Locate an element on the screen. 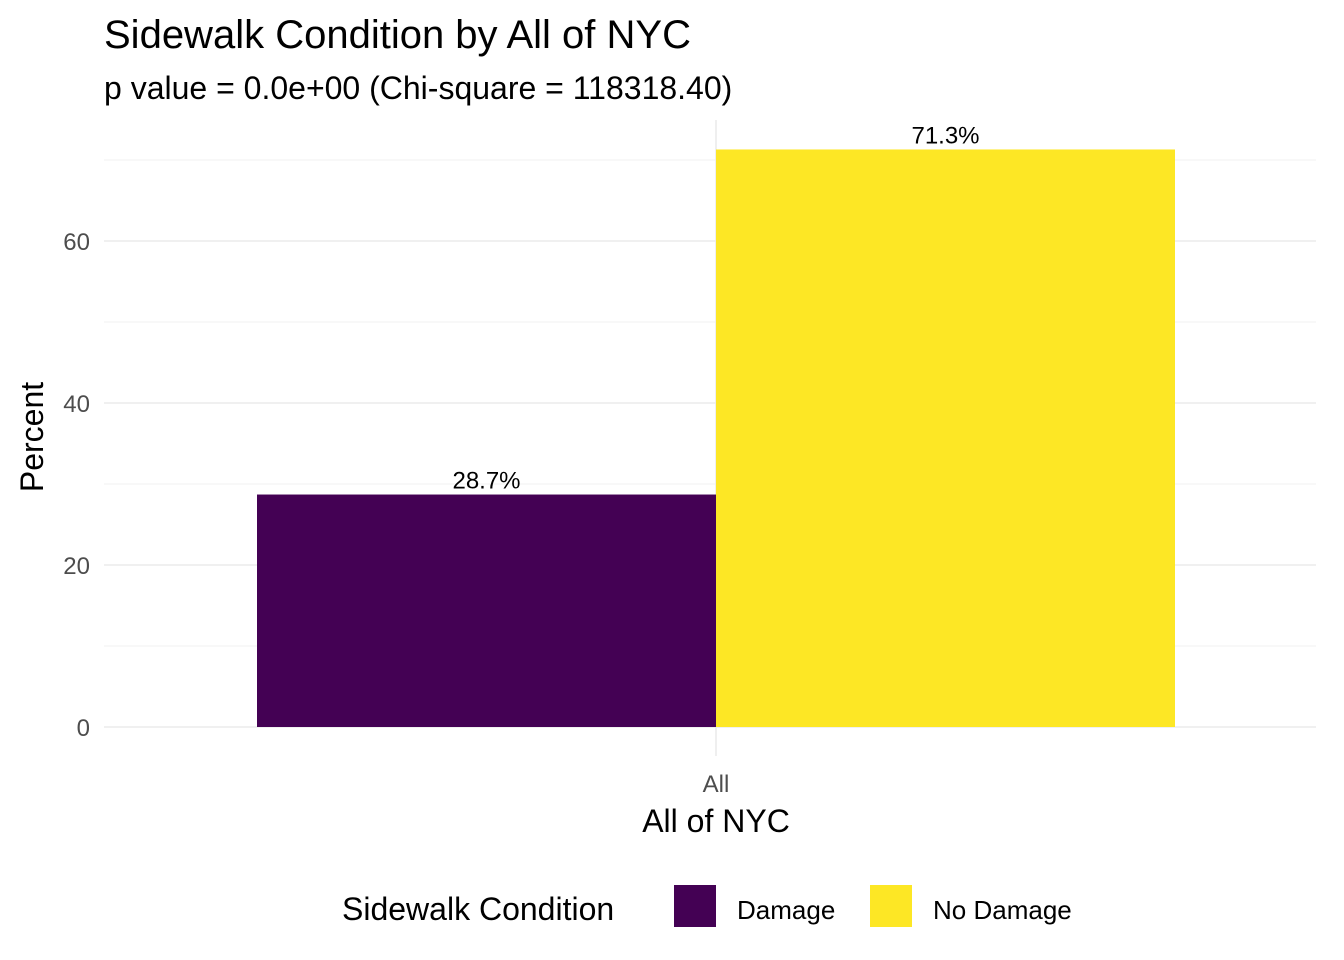  data-label-no-damage: 71.3% is located at coordinates (945, 135).